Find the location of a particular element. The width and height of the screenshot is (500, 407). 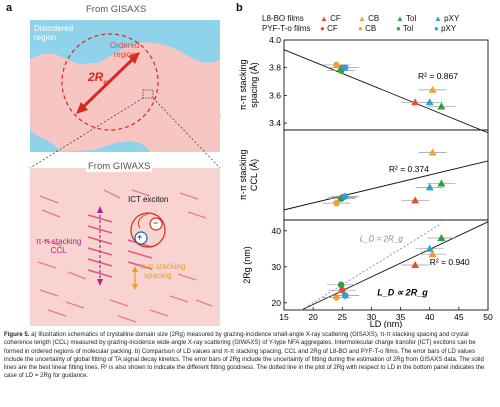

r2-label: R² = 0.374 is located at coordinates (409, 169).